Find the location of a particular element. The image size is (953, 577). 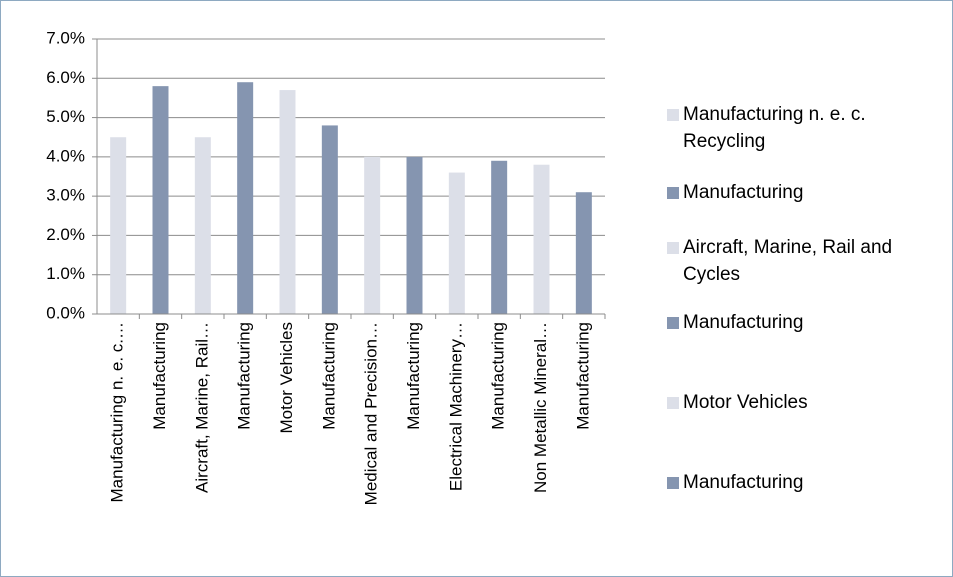

x-tick-label: Motor Vehicles is located at coordinates (286, 378).